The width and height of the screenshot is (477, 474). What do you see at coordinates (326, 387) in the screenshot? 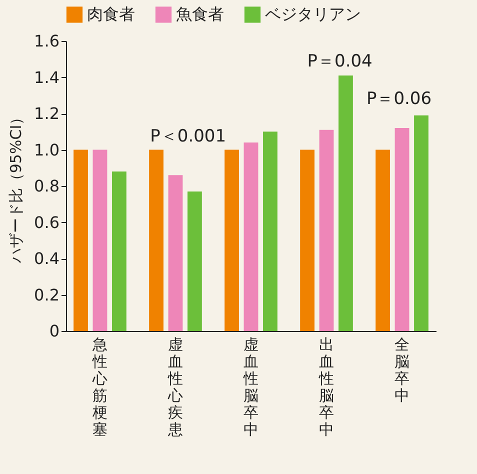
I see `x-tick-label: 出血性脳卒中` at bounding box center [326, 387].